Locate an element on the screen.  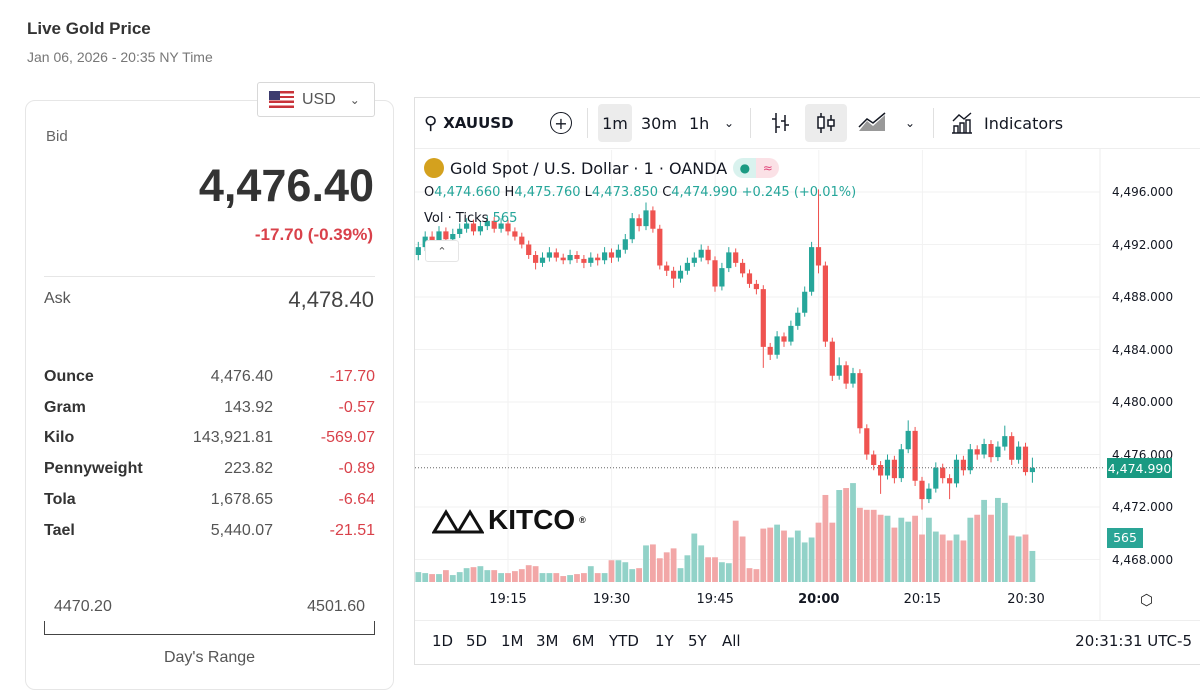
range-button-1y: 1Y is located at coordinates (664, 641).